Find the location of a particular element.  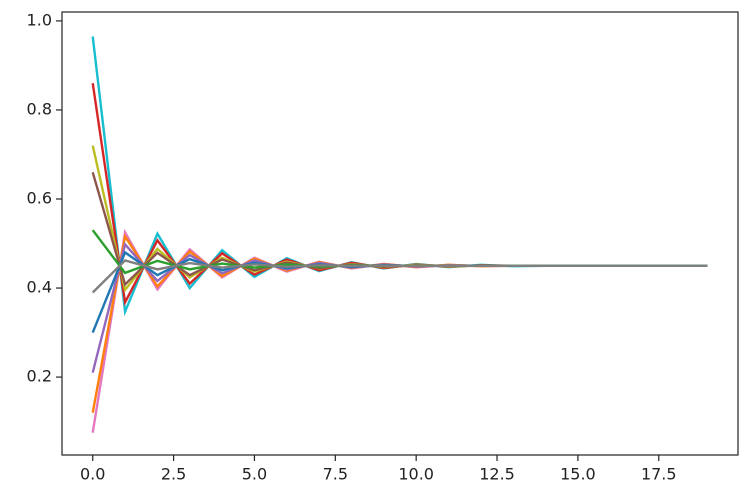

x-tick-label: 15.0 is located at coordinates (578, 474).